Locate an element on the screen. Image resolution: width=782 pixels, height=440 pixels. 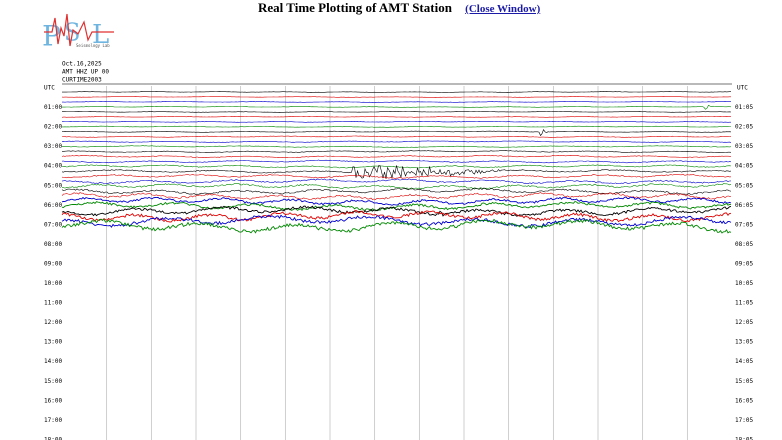
logo-letter: L is located at coordinates (100, 35).